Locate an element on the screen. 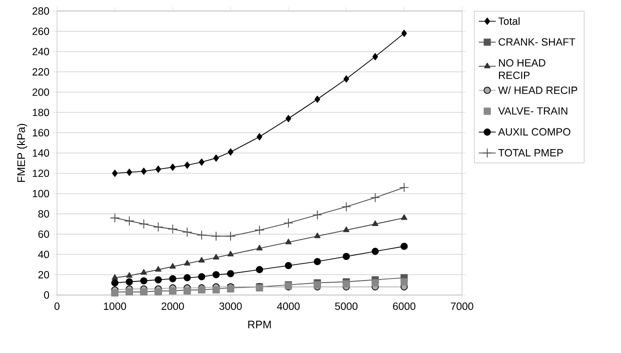  legend-label: TOTAL PMEP is located at coordinates (530, 152).